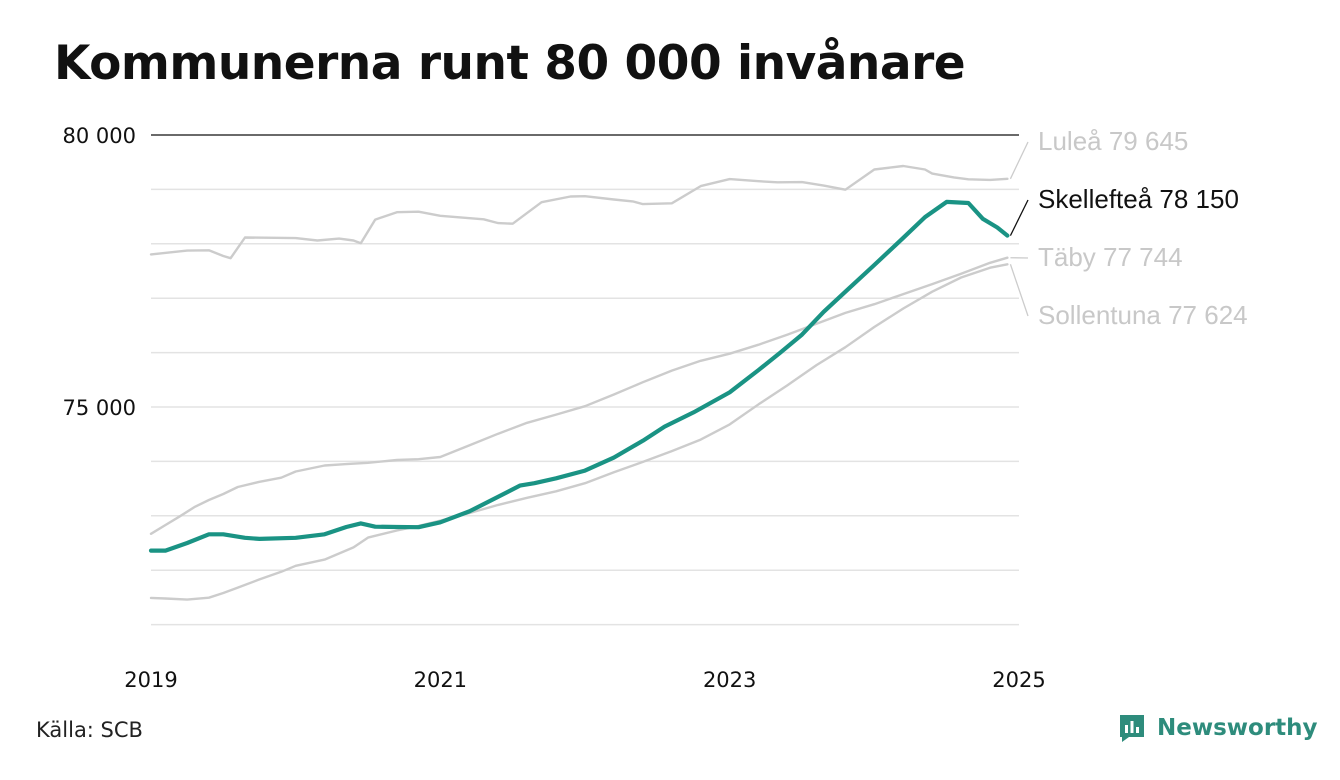 The height and width of the screenshot is (780, 1340). What do you see at coordinates (1019, 160) in the screenshot?
I see `label-leader-luleå` at bounding box center [1019, 160].